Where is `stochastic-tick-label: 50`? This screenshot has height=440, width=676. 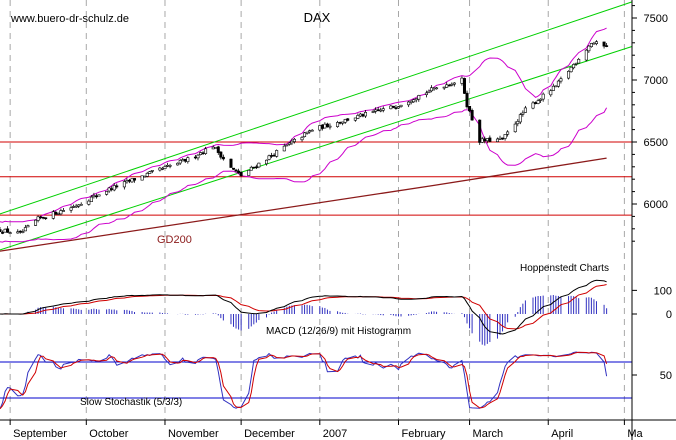
stochastic-tick-label: 50 is located at coordinates (666, 376).